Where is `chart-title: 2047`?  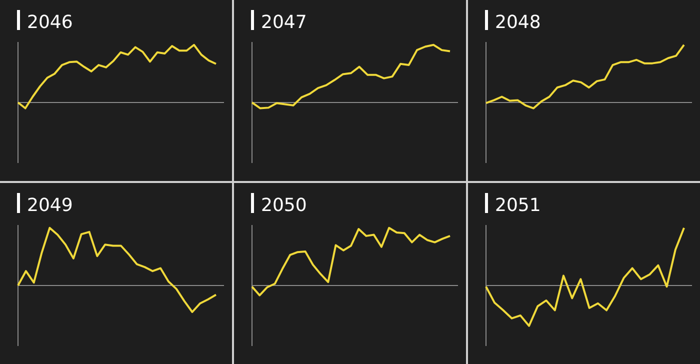 chart-title: 2047 is located at coordinates (284, 22).